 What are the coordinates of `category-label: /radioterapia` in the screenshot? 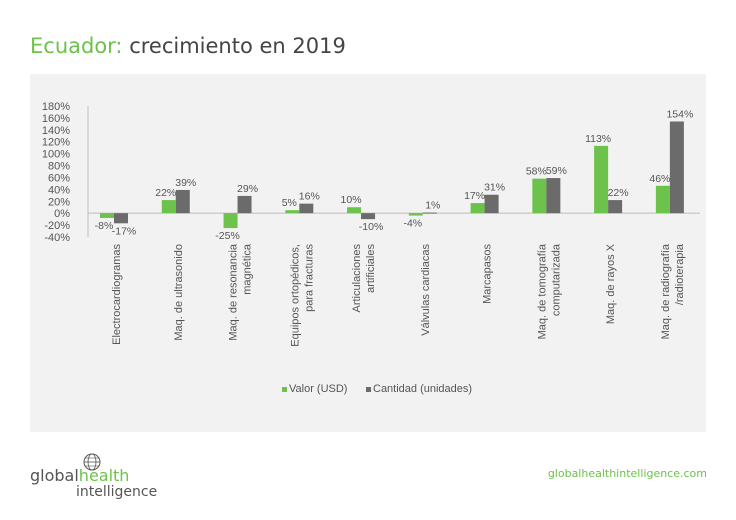 It's located at (680, 274).